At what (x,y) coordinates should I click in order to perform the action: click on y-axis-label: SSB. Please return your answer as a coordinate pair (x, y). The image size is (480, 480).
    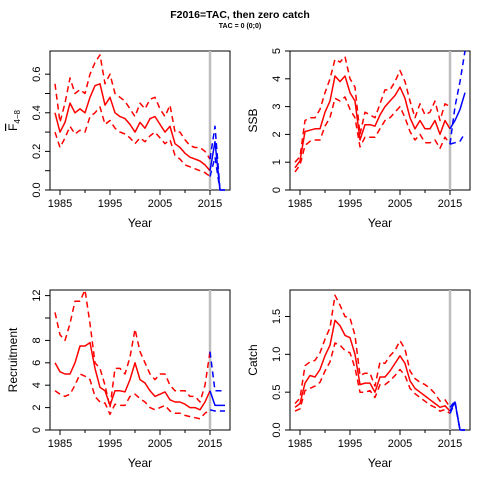
    Looking at the image, I should click on (253, 120).